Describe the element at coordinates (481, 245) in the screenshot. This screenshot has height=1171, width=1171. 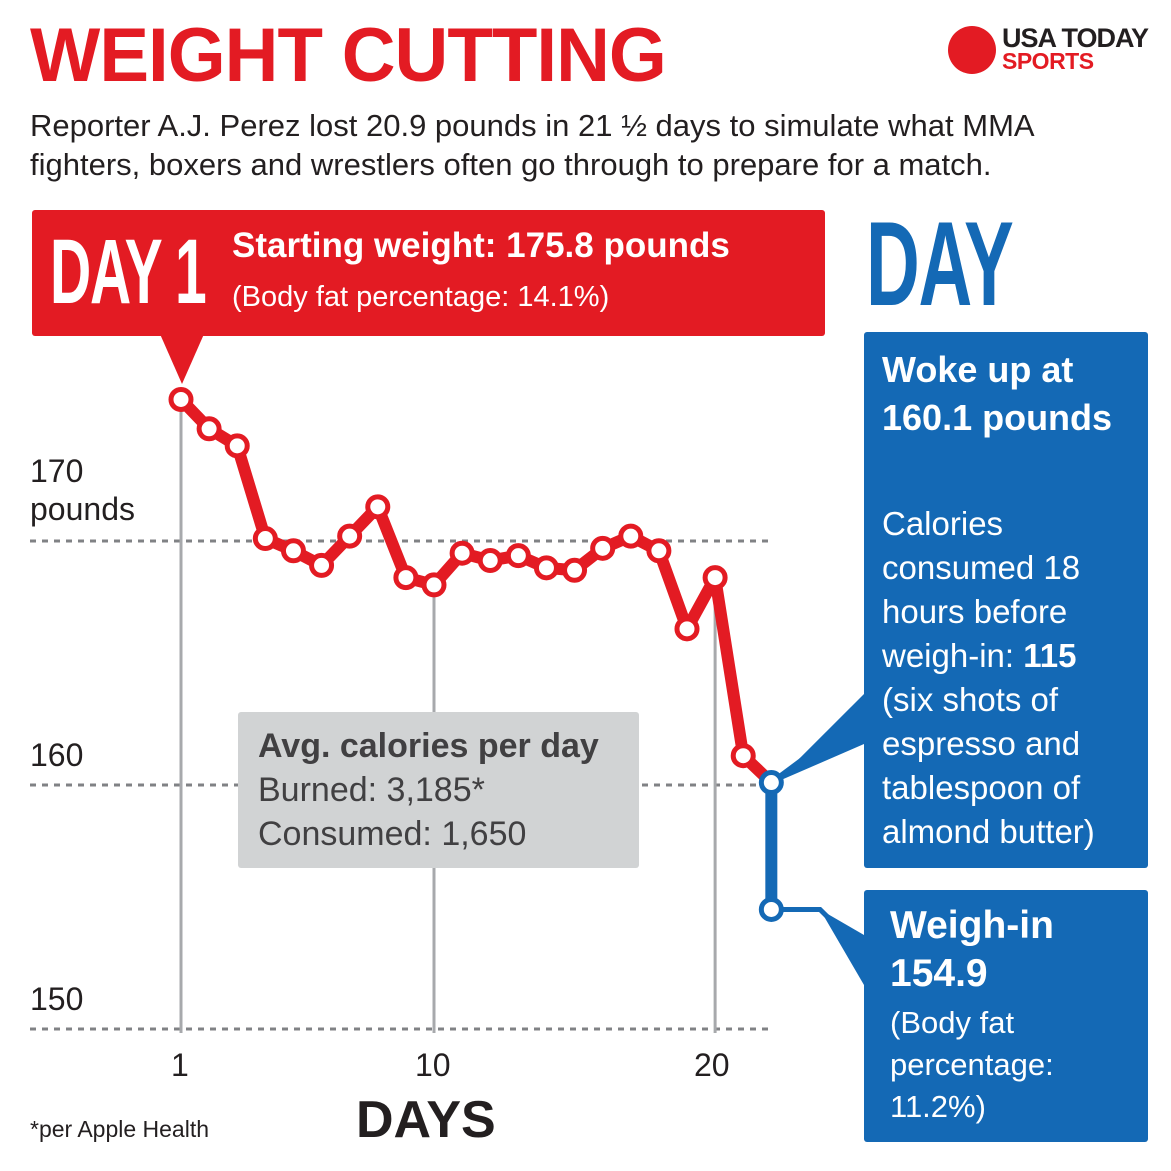
I see `day1-starting-weight: Starting weight: 175.8 pounds` at that location.